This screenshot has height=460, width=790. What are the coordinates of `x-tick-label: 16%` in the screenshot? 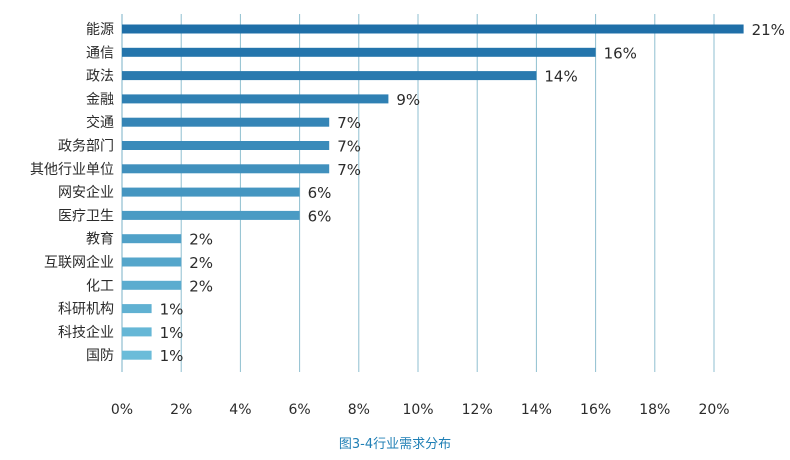 It's located at (595, 410).